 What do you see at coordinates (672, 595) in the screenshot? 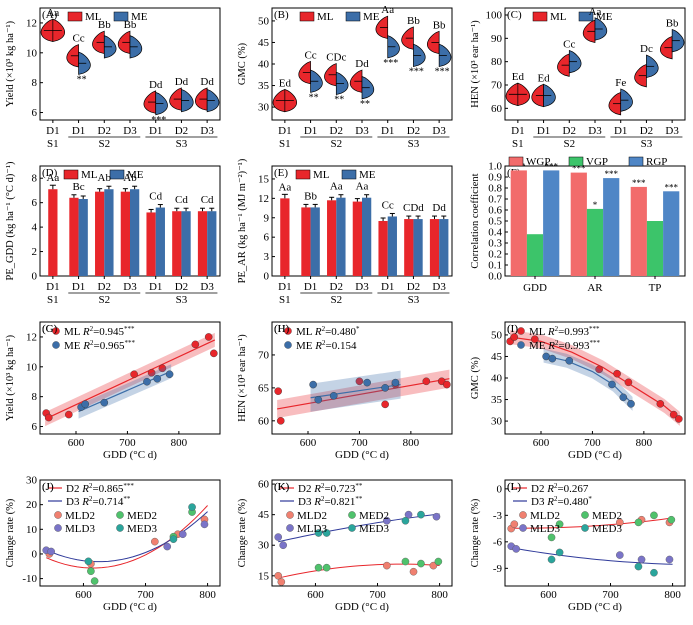
I see `x-tick-label: 800` at bounding box center [672, 595].